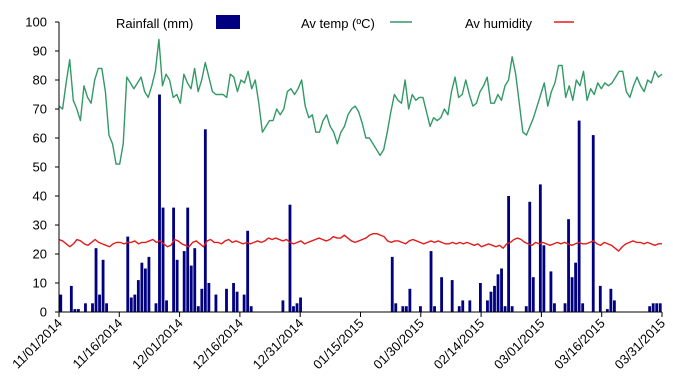 This screenshot has height=387, width=673. I want to click on y-tick-label: 10, so click(40, 283).